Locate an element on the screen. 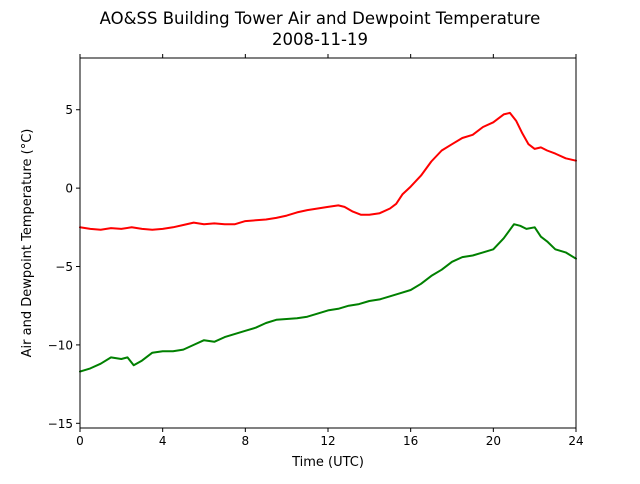 This screenshot has height=484, width=640. y-axis-label: Air and Dewpoint Temperature (°C) is located at coordinates (27, 243).